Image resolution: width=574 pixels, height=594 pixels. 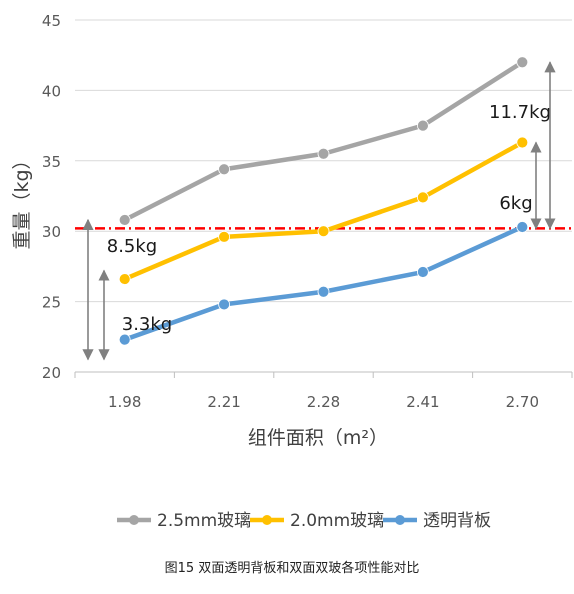 What do you see at coordinates (51, 373) in the screenshot?
I see `y-tick-label: 20` at bounding box center [51, 373].